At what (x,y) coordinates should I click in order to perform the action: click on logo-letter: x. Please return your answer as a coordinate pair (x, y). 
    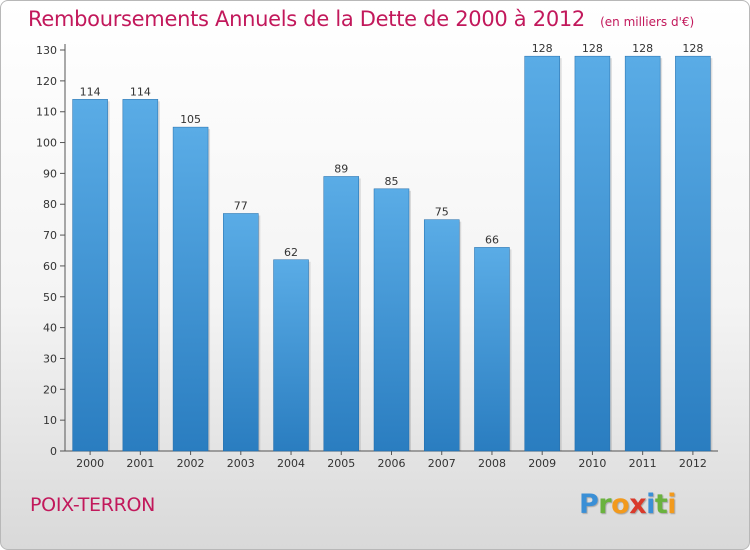
    Looking at the image, I should click on (638, 504).